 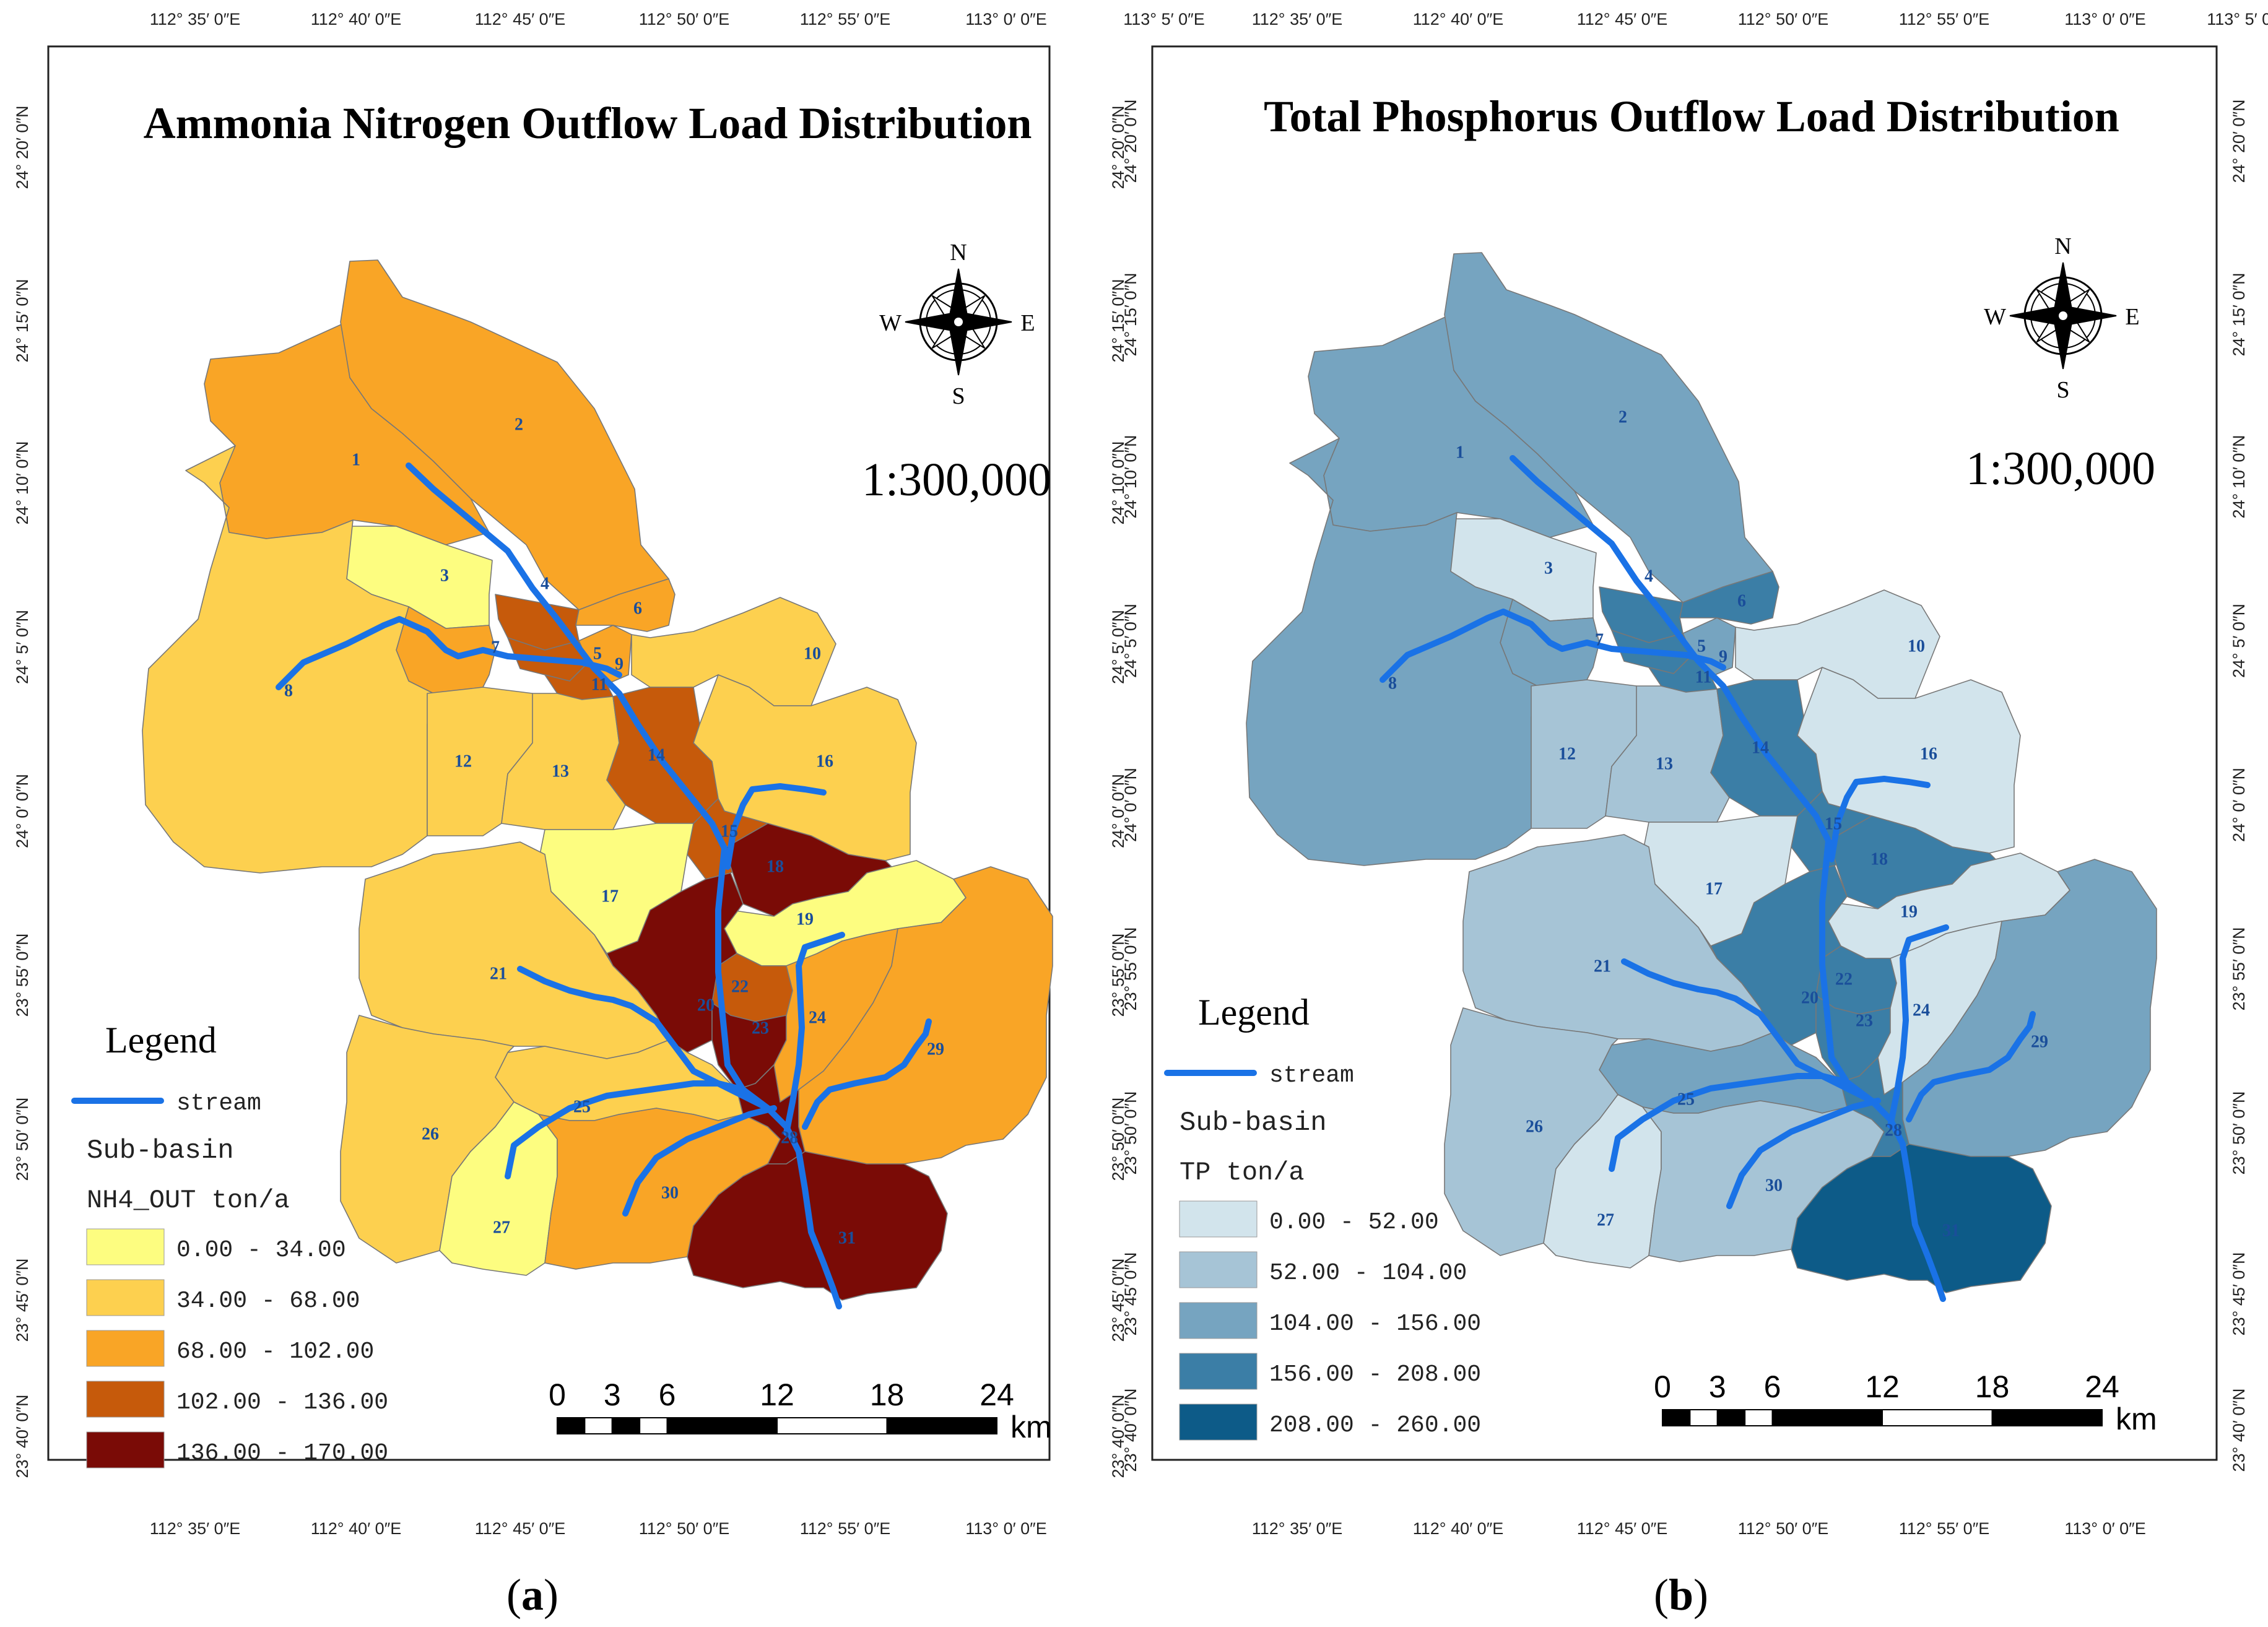 What do you see at coordinates (1242, 1172) in the screenshot?
I see `legend-field-label: TP ton/a` at bounding box center [1242, 1172].